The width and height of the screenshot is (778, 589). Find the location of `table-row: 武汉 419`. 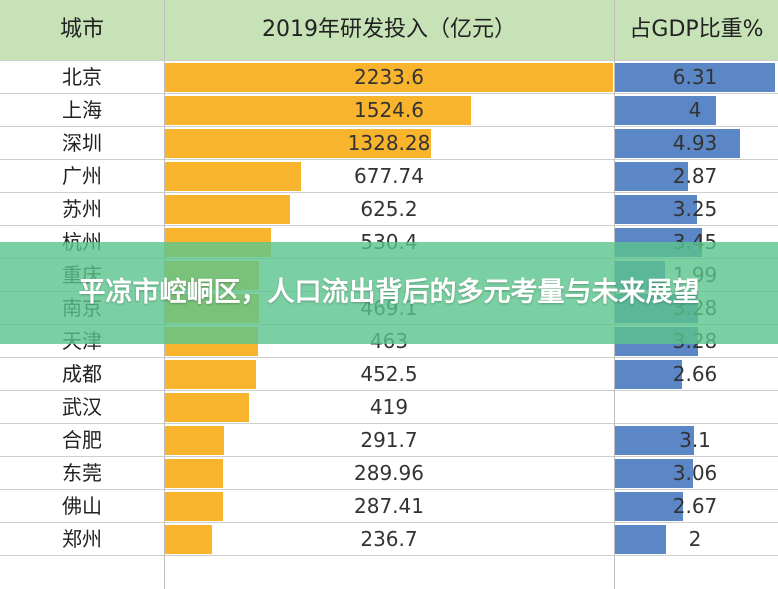

table-row: 武汉 419 is located at coordinates (389, 407).